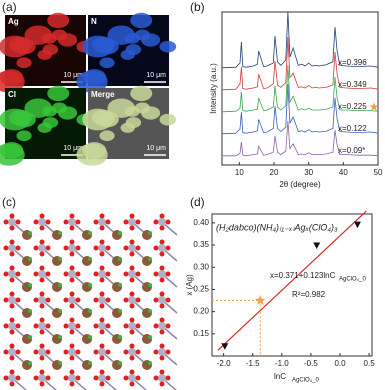  What do you see at coordinates (201, 289) in the screenshot?
I see `y-tick-label: 0.25` at bounding box center [201, 289].